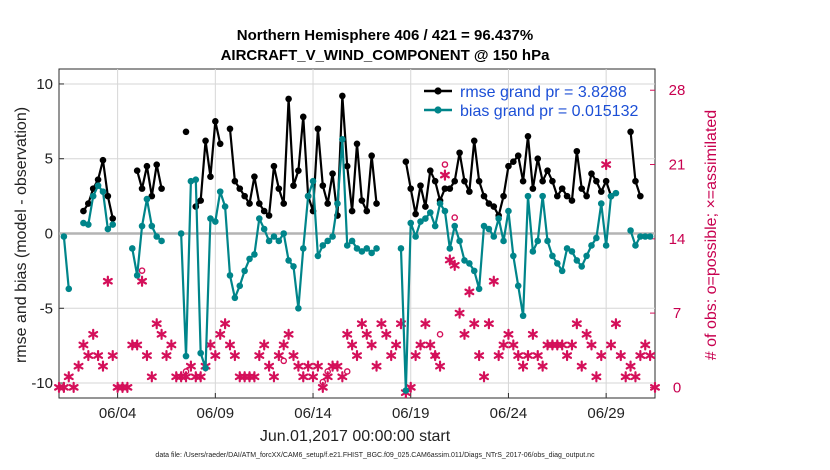 The height and width of the screenshot is (470, 830). What do you see at coordinates (411, 413) in the screenshot?
I see `x-tick-label: 06/19` at bounding box center [411, 413].